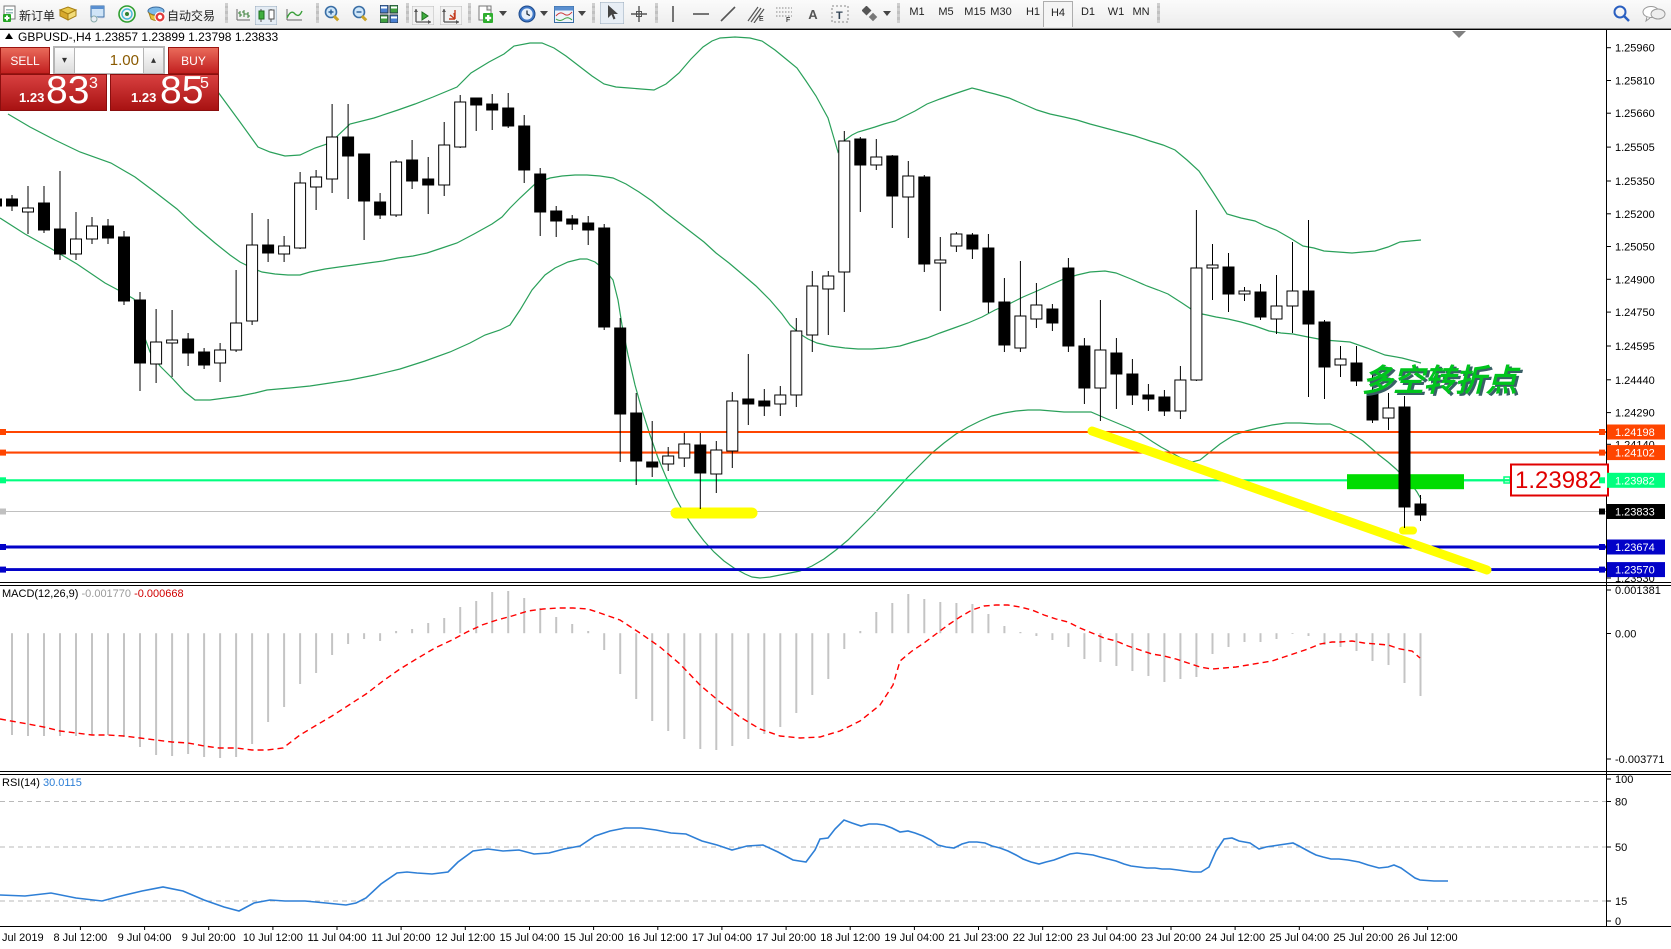 The height and width of the screenshot is (949, 1671). I want to click on svg-text: 1.24440, so click(1635, 381).